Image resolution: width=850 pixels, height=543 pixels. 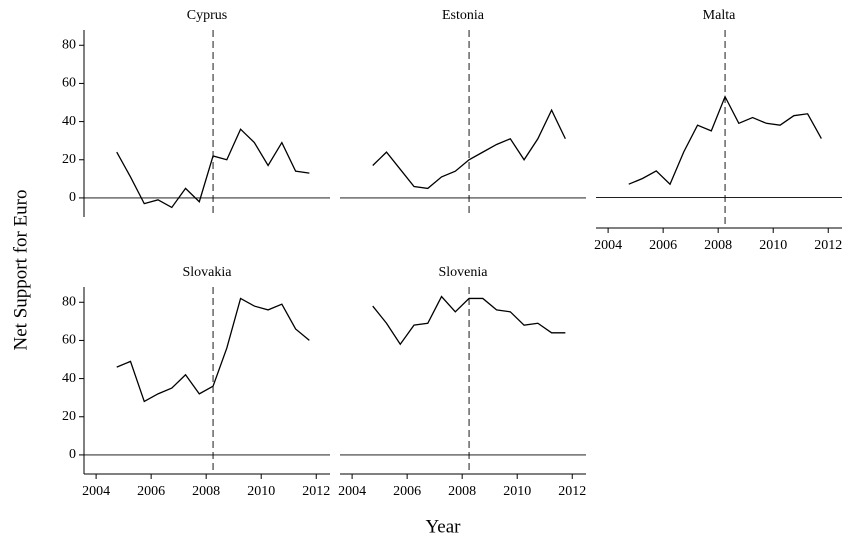 I want to click on y-axis-label: Net Support for Euro, so click(x=20, y=270).